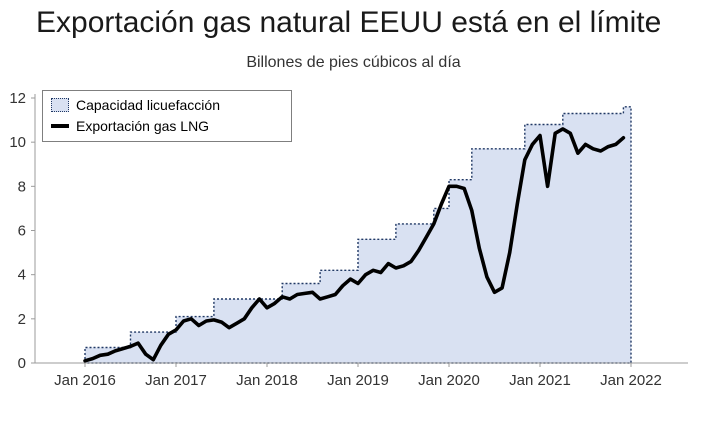  What do you see at coordinates (176, 380) in the screenshot?
I see `x-tick-label: Jan 2017` at bounding box center [176, 380].